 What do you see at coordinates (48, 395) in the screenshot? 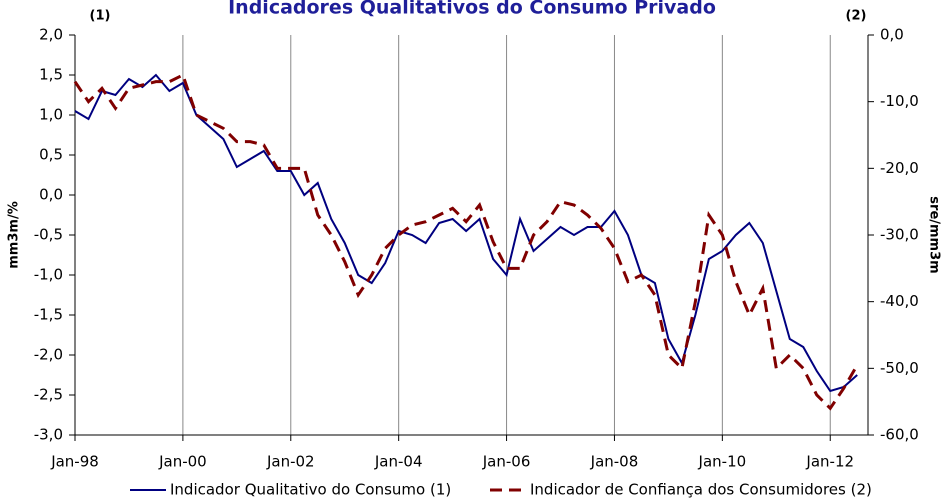
I see `y-tick-label: -2,5` at bounding box center [48, 395].